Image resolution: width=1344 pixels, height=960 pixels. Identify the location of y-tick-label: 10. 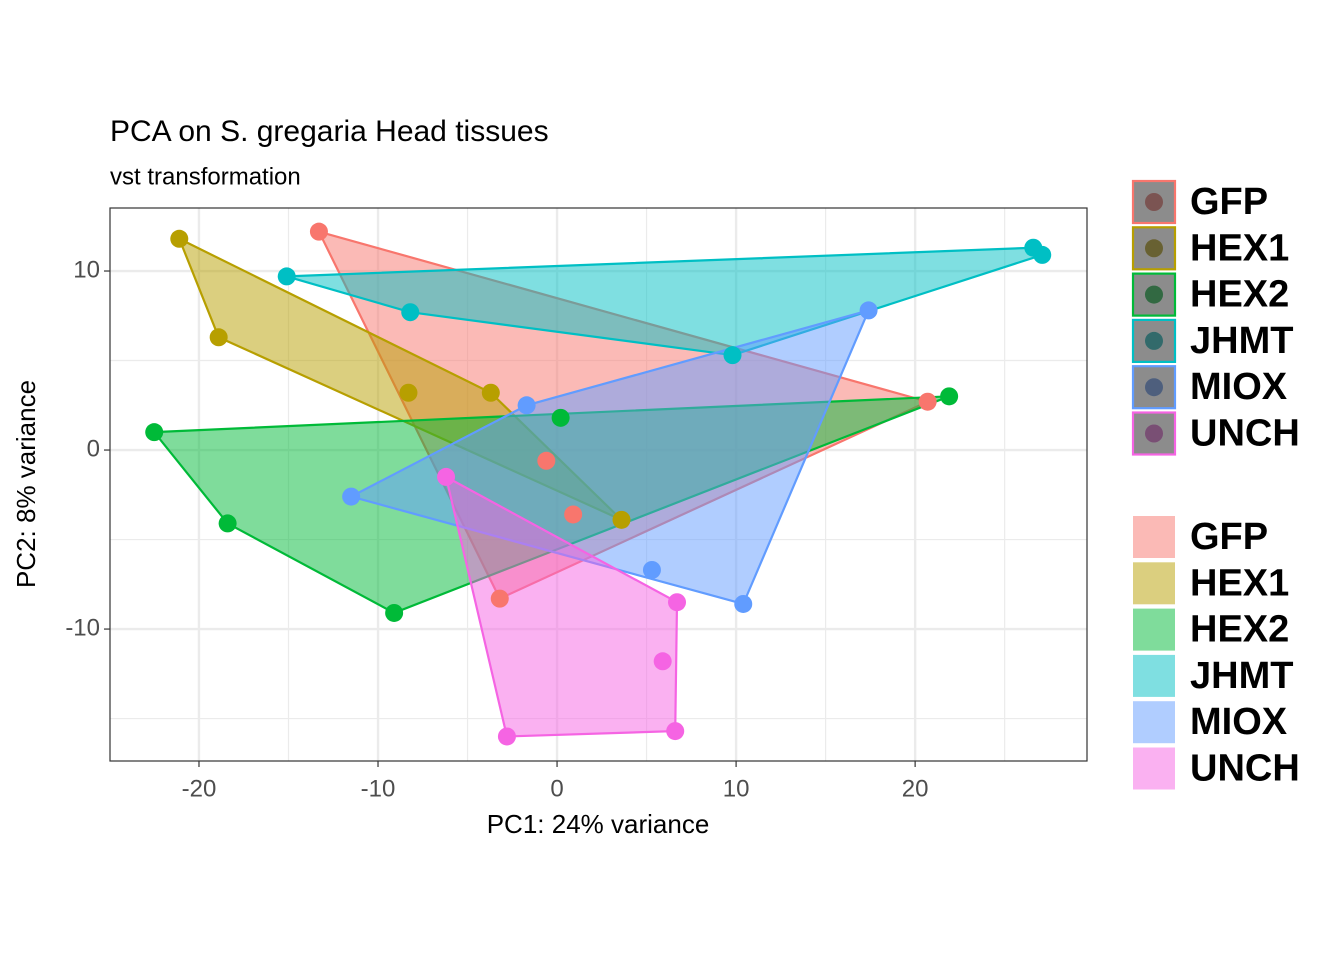
(86, 269).